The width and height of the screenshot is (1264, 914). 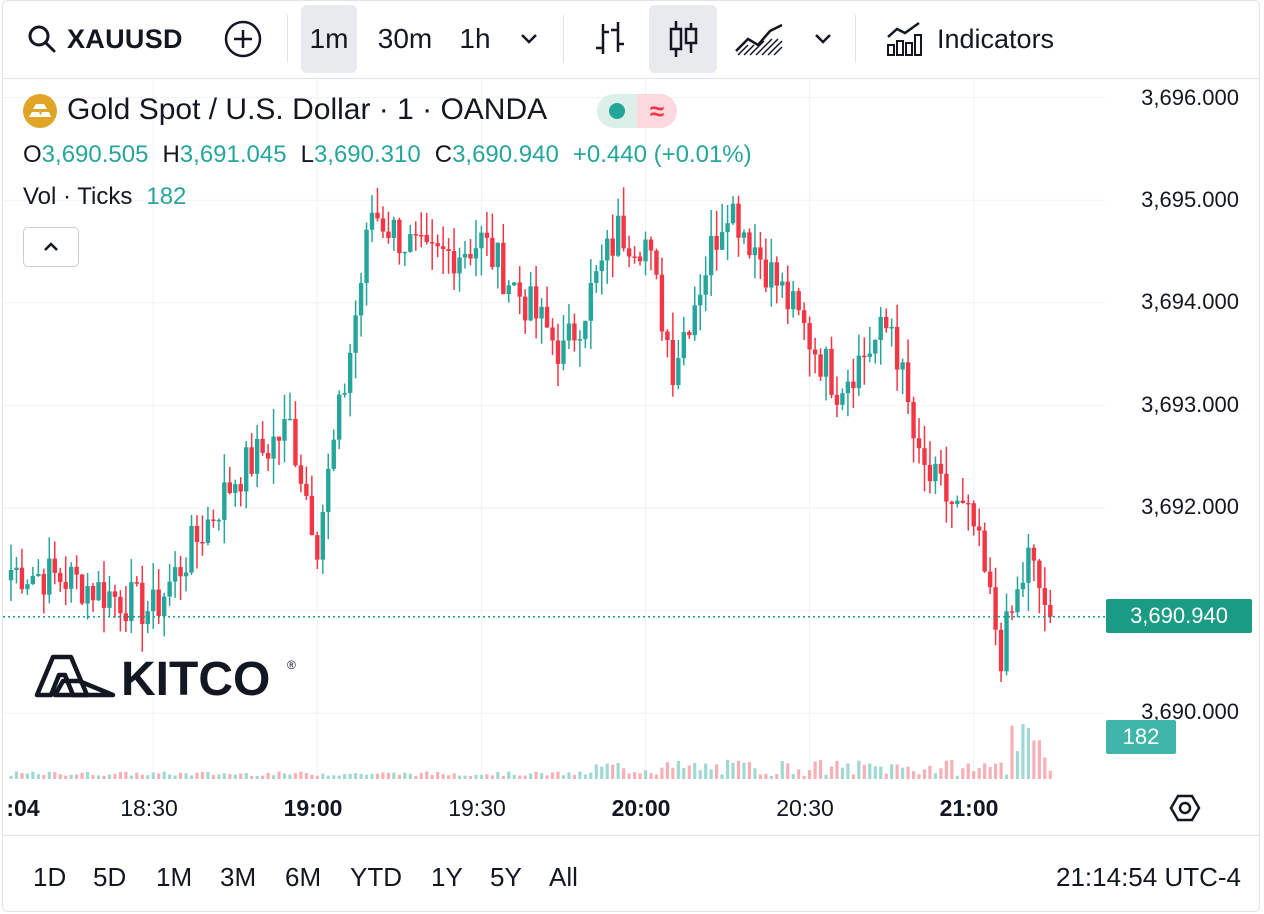 What do you see at coordinates (683, 39) in the screenshot?
I see `candles-chart-type-button` at bounding box center [683, 39].